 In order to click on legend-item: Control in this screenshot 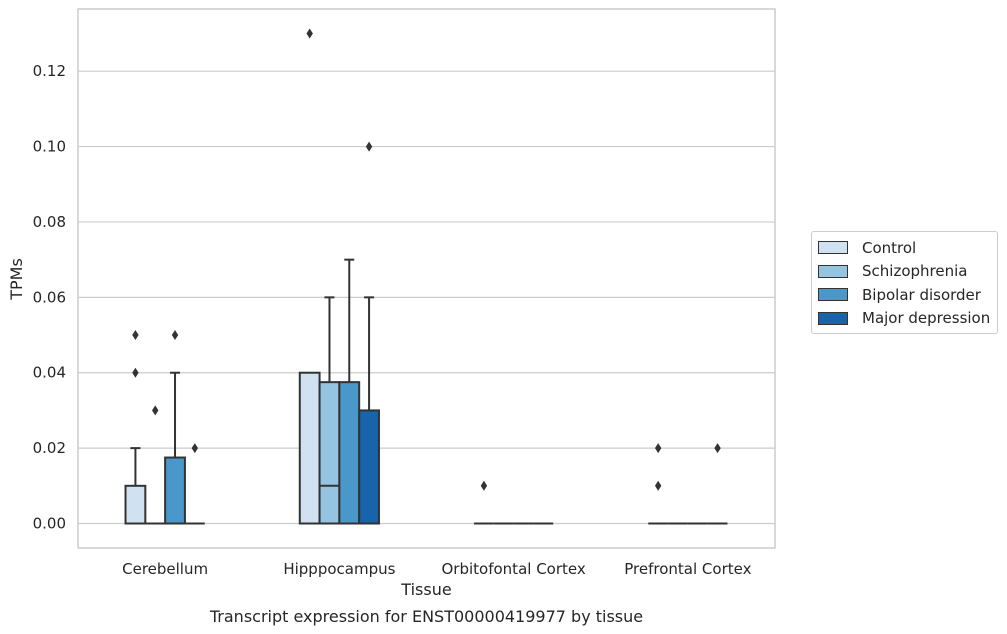, I will do `click(904, 248)`.